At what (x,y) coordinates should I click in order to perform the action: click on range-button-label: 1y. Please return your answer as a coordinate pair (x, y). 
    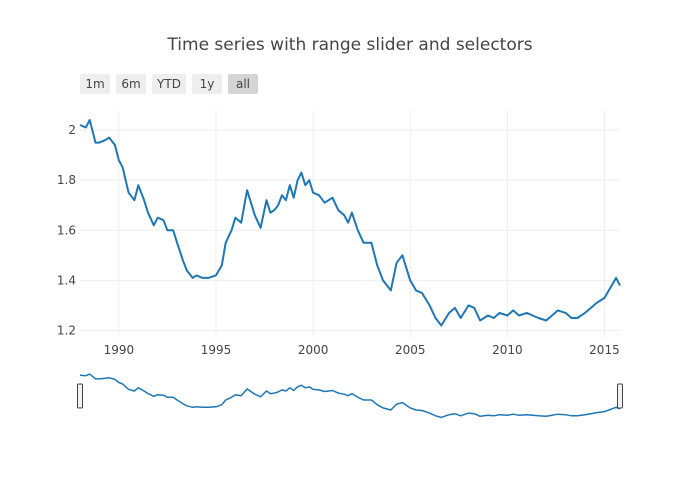
    Looking at the image, I should click on (207, 84).